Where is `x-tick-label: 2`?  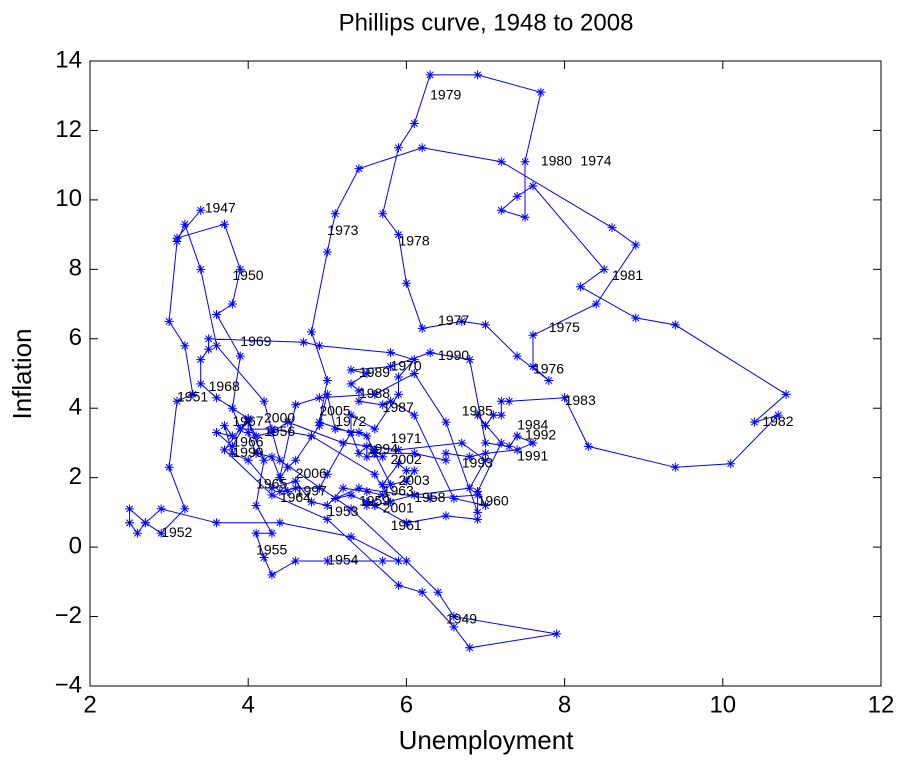 x-tick-label: 2 is located at coordinates (89, 704).